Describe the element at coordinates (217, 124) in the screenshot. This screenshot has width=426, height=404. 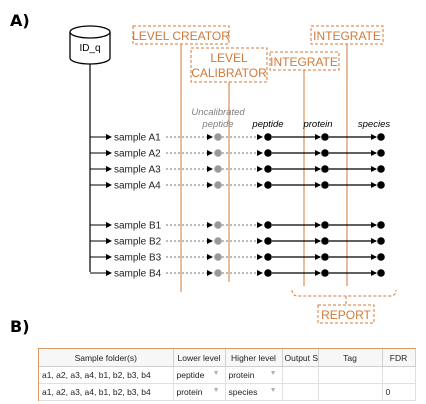
I see `uncalibrated-header-2: peptide` at that location.